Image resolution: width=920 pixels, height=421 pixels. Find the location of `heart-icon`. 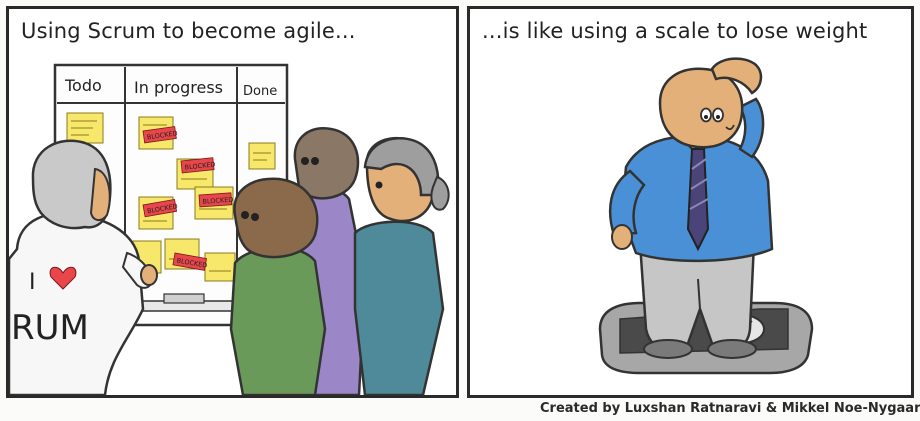

heart-icon is located at coordinates (63, 278).